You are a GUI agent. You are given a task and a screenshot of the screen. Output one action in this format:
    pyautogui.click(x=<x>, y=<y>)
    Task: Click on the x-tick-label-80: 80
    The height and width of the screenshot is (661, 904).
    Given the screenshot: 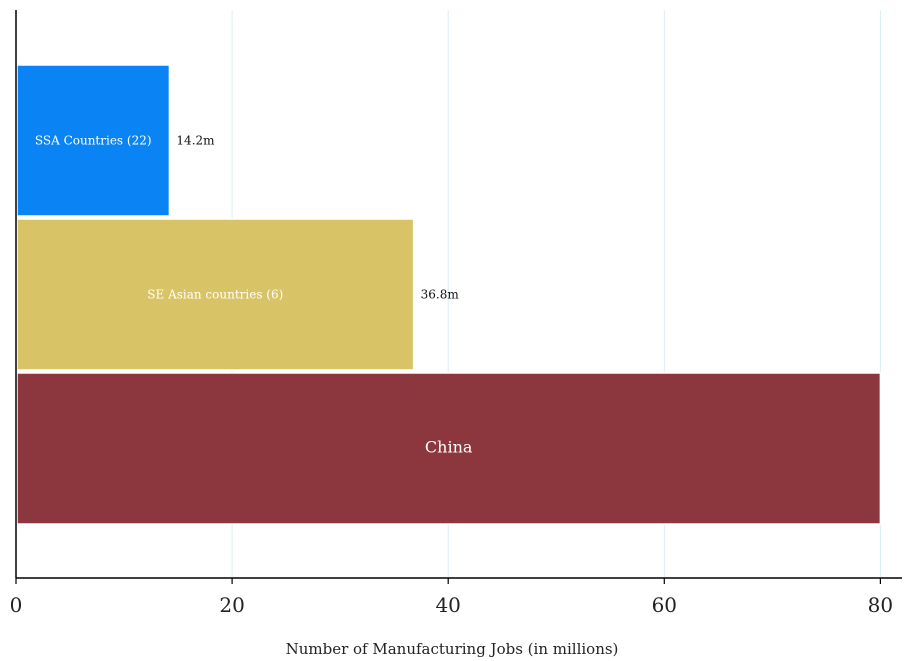 What is the action you would take?
    pyautogui.click(x=880, y=605)
    